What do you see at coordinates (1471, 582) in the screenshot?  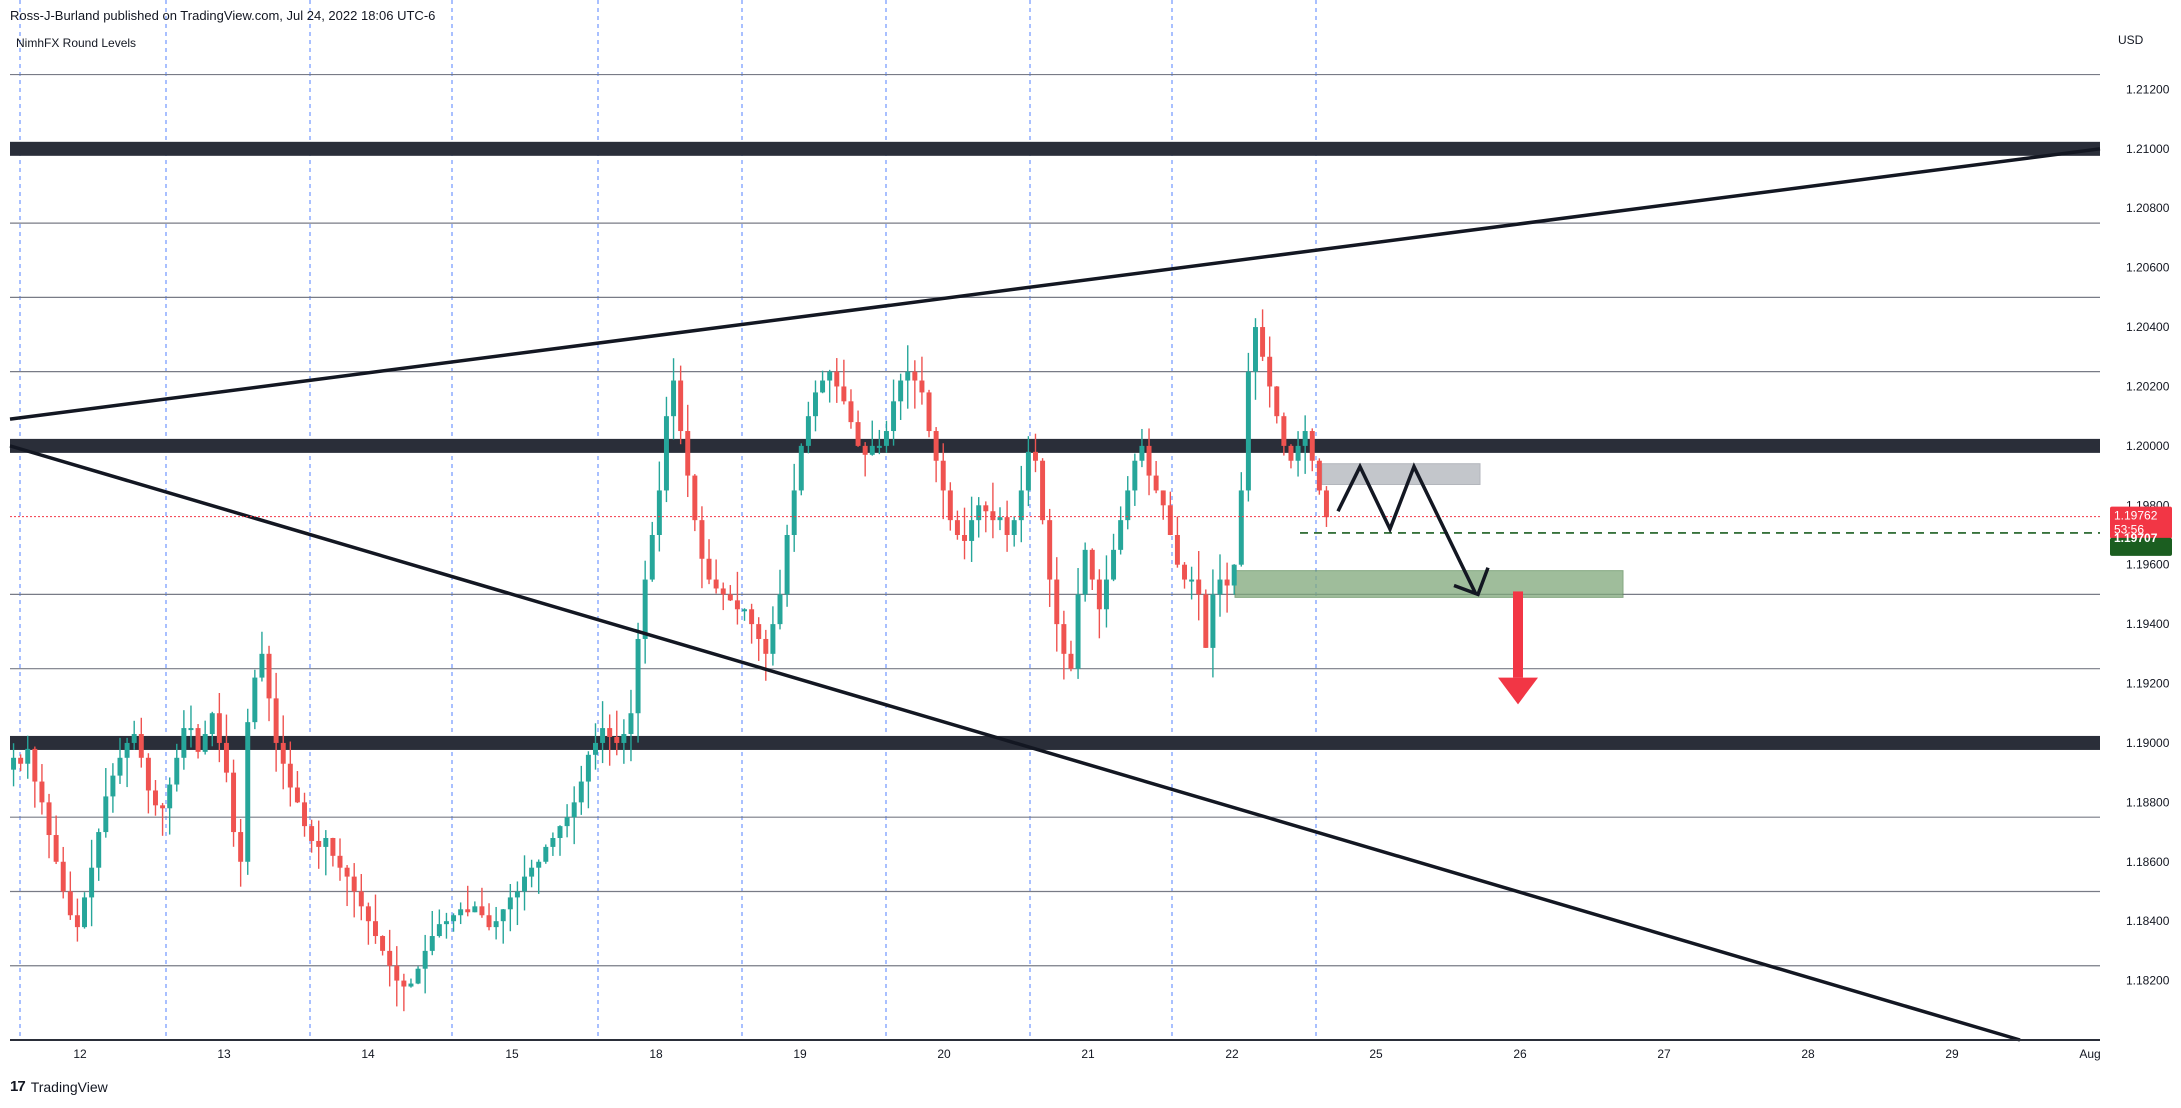 I see `projected-path-arrowhead` at bounding box center [1471, 582].